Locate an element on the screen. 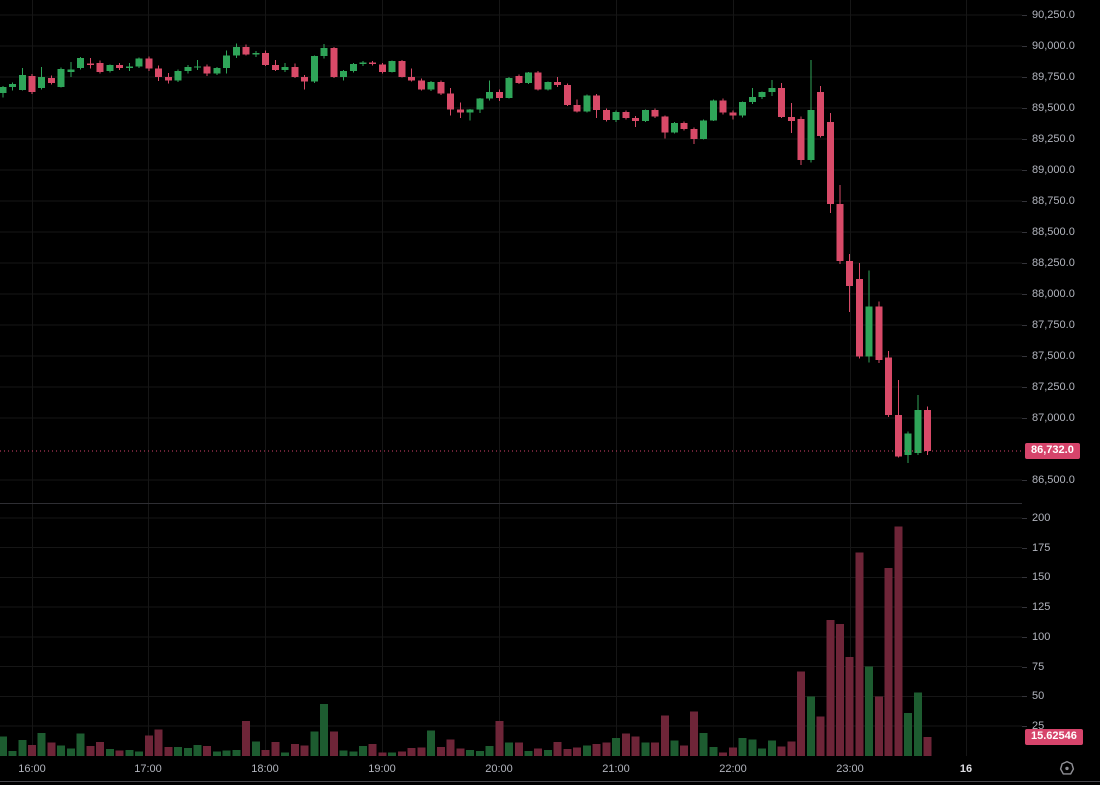  volume-axis-label: 125 is located at coordinates (1041, 607).